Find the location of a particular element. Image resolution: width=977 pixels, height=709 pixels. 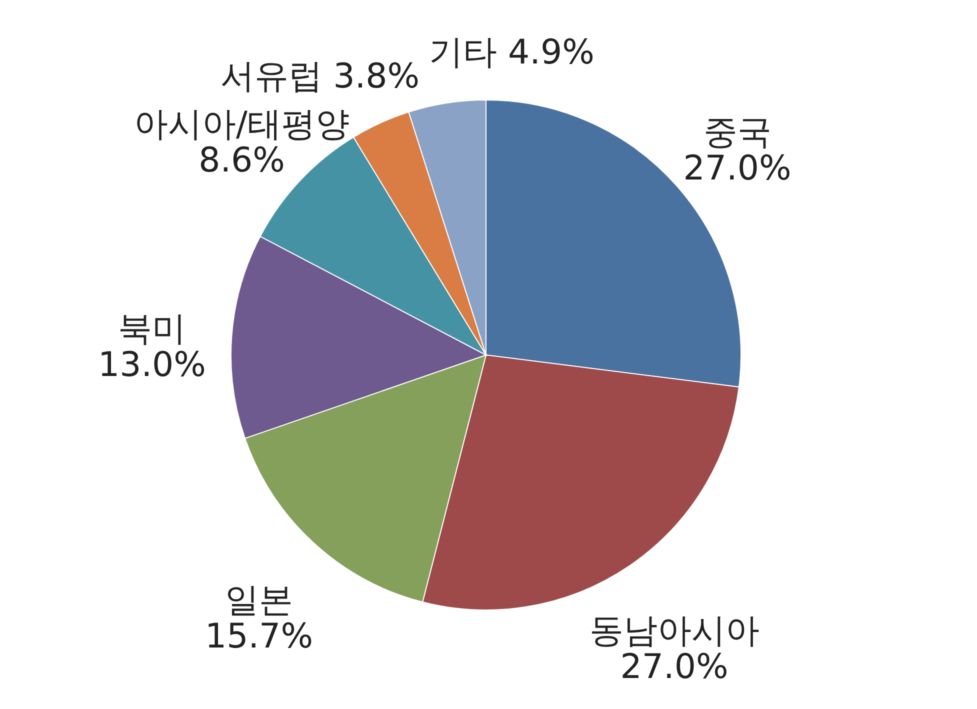

slice-label: 서유럽 3.8% is located at coordinates (320, 76).